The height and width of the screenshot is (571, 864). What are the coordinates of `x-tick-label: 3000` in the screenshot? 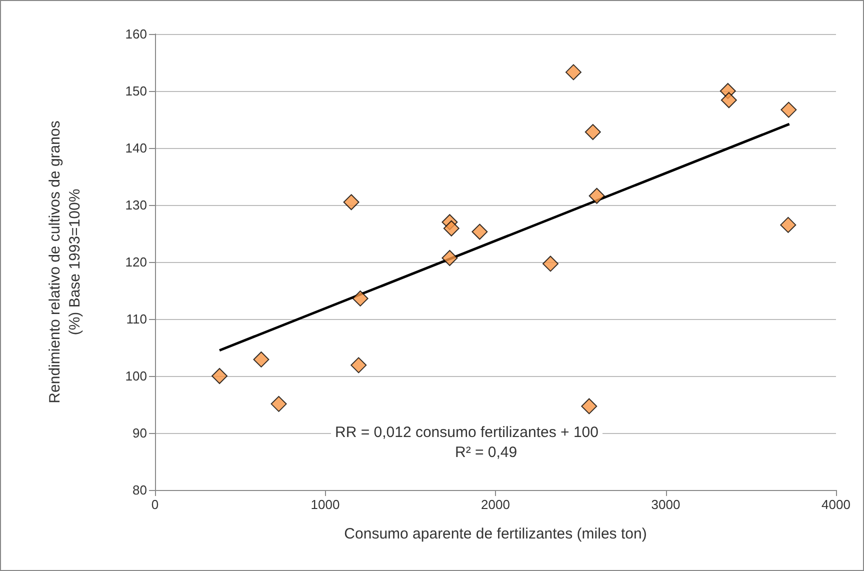 It's located at (665, 504).